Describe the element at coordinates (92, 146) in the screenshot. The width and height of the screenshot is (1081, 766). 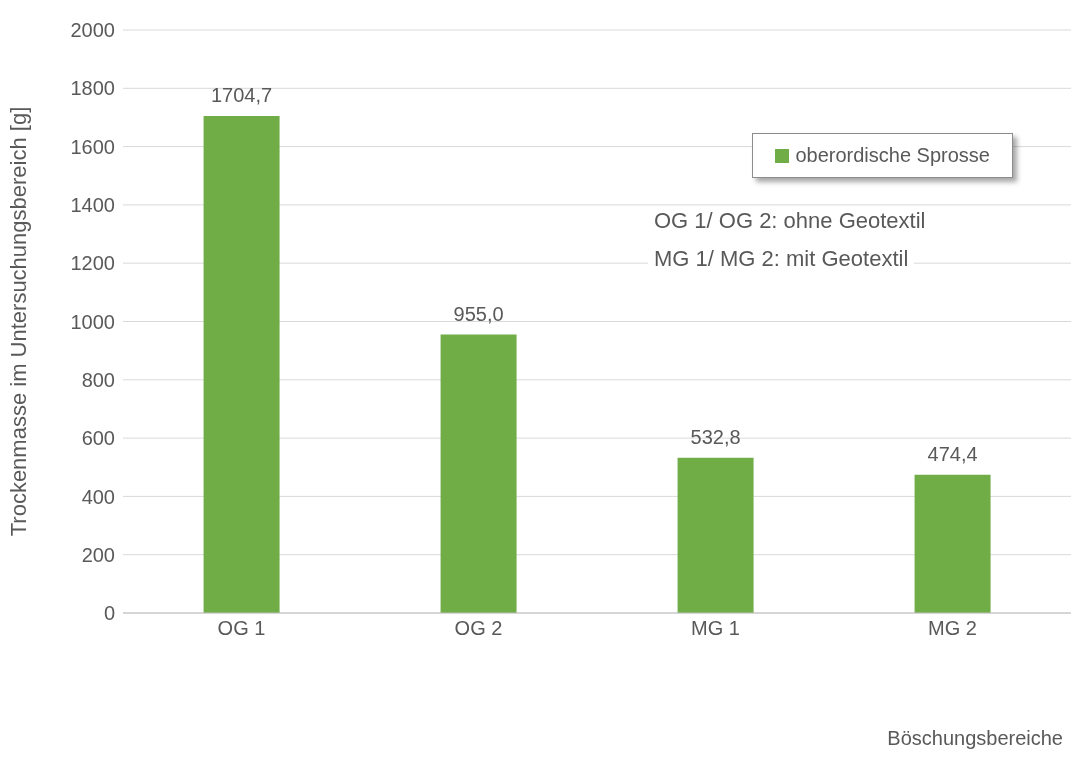
I see `y-tick-label: 1600` at that location.